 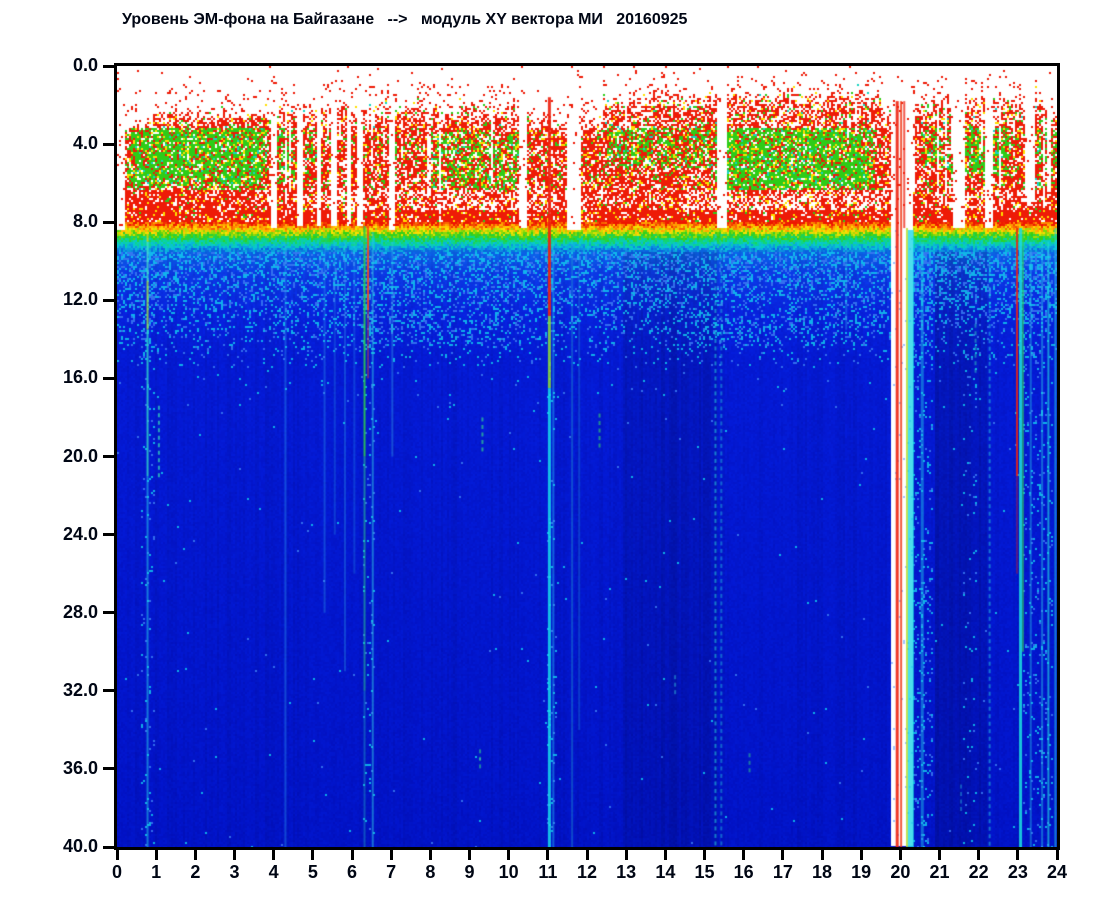 What do you see at coordinates (587, 872) in the screenshot?
I see `x-tick-label: 12` at bounding box center [587, 872].